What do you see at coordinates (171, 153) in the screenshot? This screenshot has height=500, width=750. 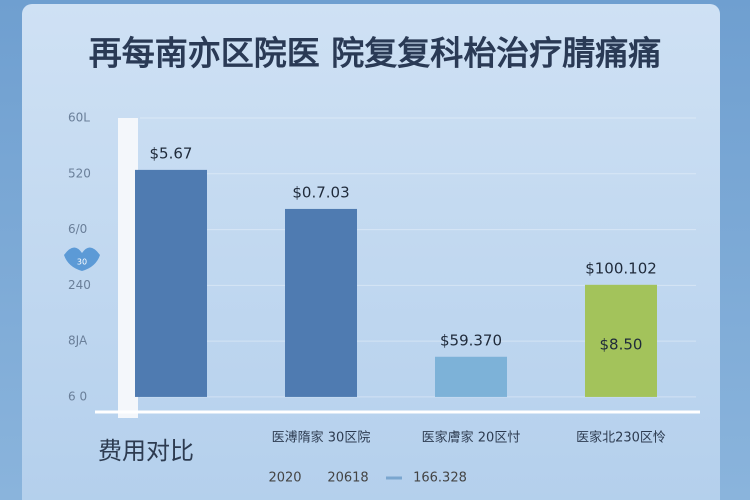 I see `data-label: $5.67` at bounding box center [171, 153].